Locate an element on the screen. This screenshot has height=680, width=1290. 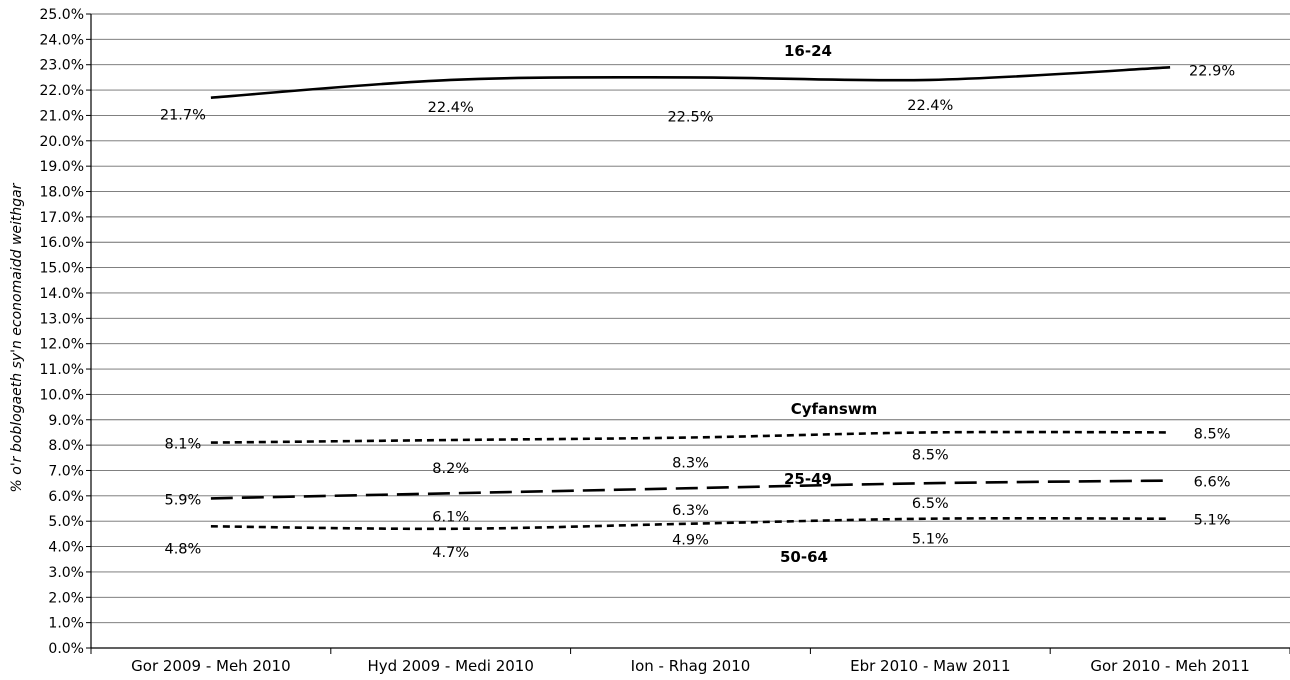
y-tick-label: 18.0% is located at coordinates (62, 193).